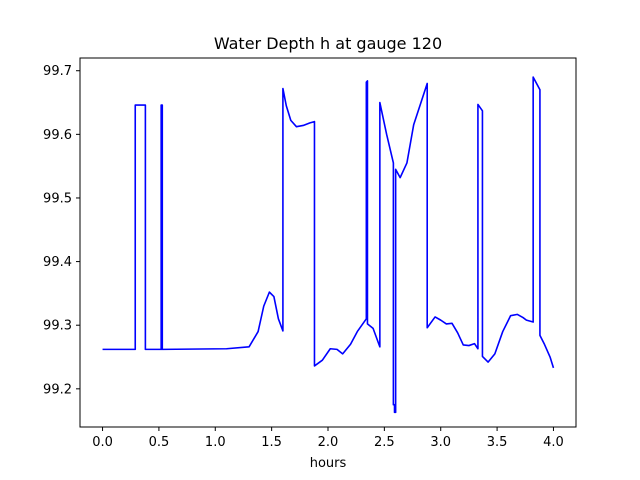  Describe the element at coordinates (57, 71) in the screenshot. I see `y-tick-label: 99.7` at that location.